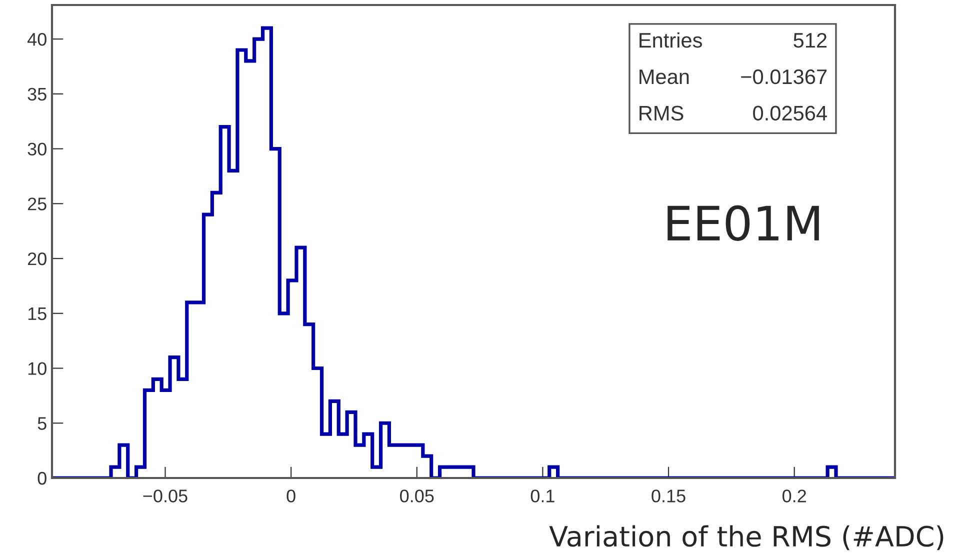 Image resolution: width=976 pixels, height=553 pixels. Describe the element at coordinates (671, 40) in the screenshot. I see `annotation: Entries` at that location.